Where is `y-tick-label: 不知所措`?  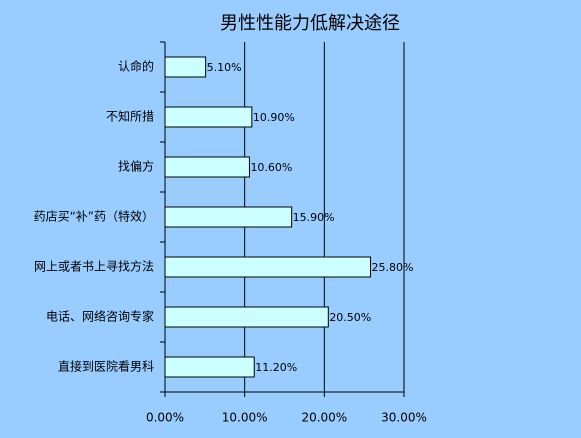
y-tick-label: 不知所措 is located at coordinates (130, 117).